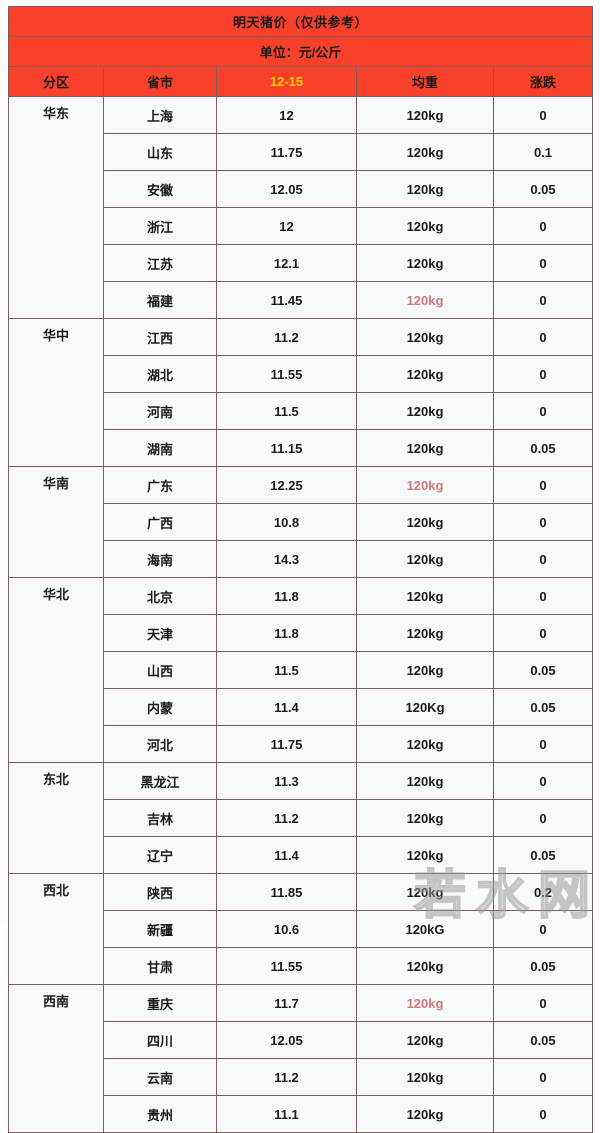 Image resolution: width=600 pixels, height=1133 pixels. I want to click on province-cell: 云南, so click(160, 1077).